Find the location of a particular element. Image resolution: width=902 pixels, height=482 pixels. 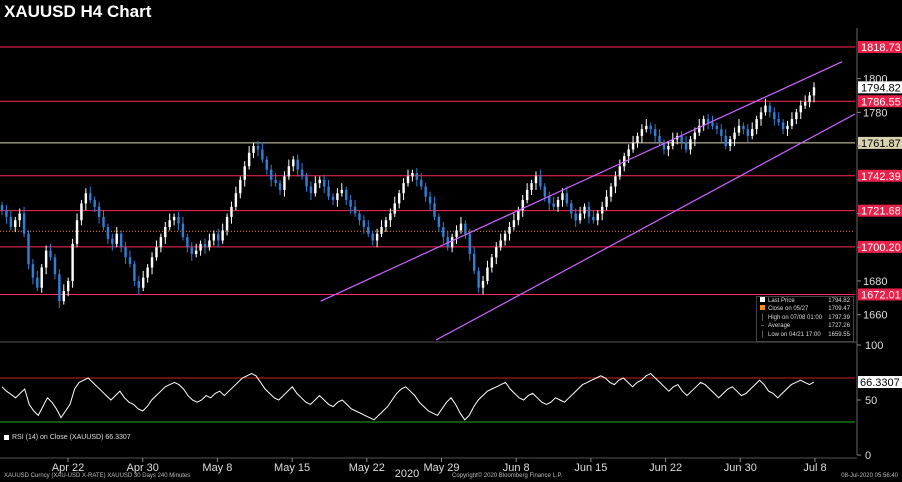

last-price-box is located at coordinates (880, 87).